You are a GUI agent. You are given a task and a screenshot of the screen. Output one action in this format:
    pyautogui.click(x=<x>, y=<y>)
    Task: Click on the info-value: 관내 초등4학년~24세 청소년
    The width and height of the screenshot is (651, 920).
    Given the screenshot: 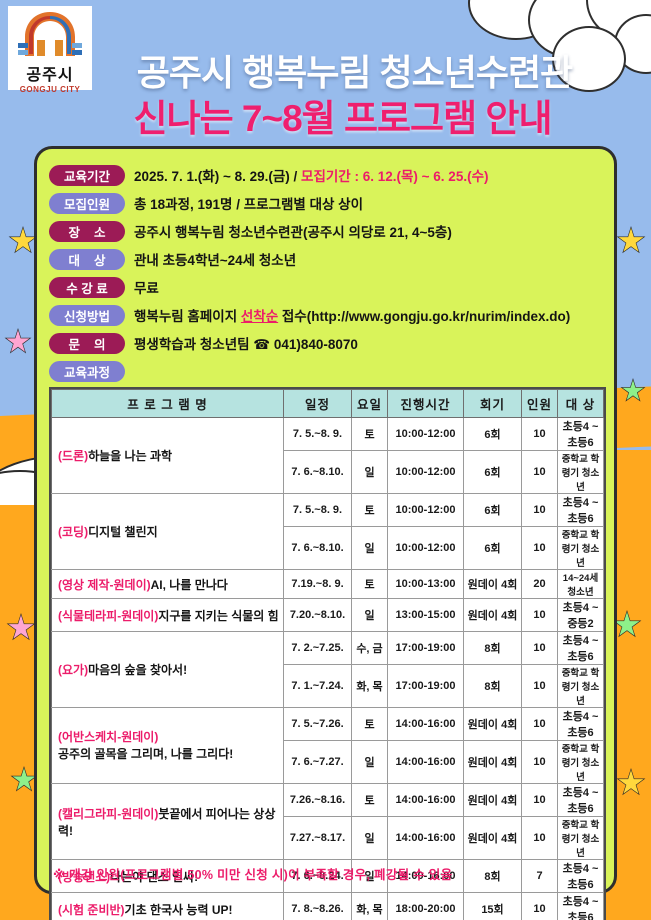 What is the action you would take?
    pyautogui.click(x=215, y=260)
    